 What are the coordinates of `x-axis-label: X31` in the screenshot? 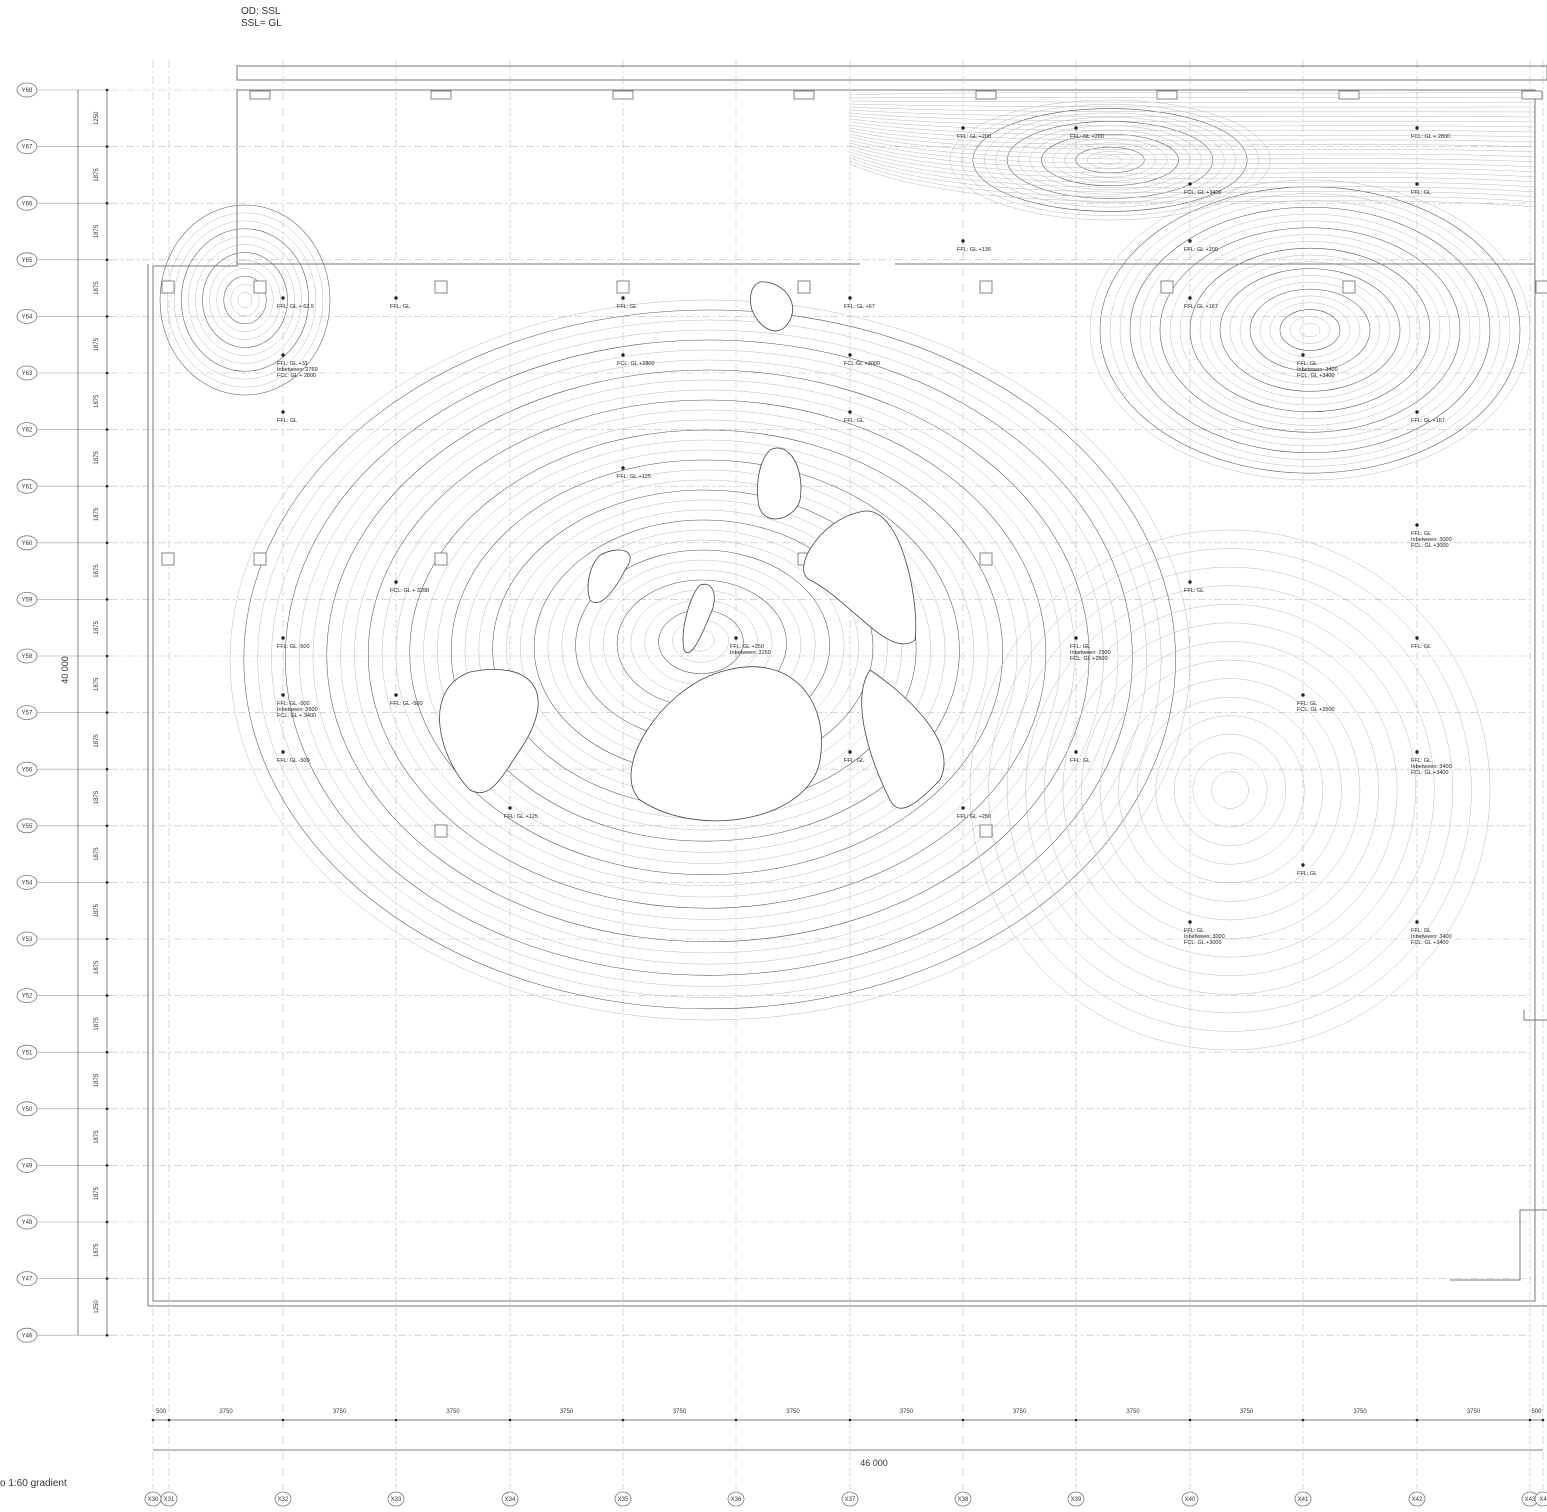 It's located at (169, 1500).